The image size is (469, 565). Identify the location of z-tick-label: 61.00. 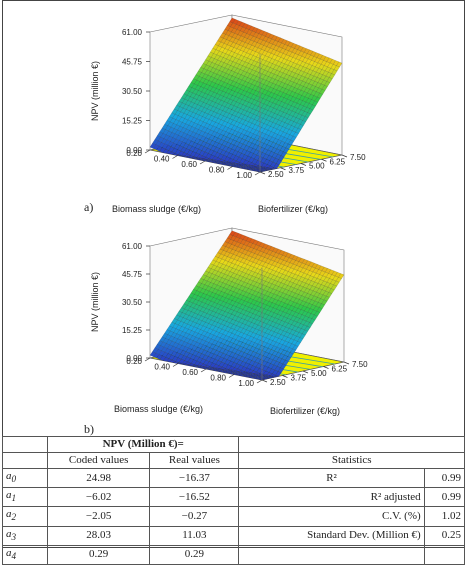
(132, 246).